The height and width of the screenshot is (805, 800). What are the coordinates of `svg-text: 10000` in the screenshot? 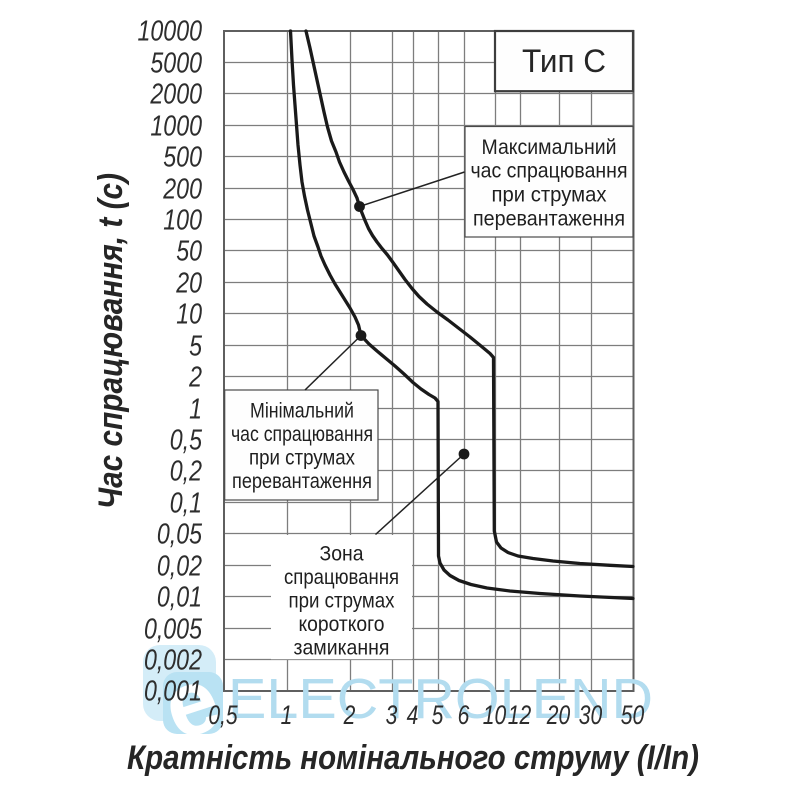 It's located at (170, 30).